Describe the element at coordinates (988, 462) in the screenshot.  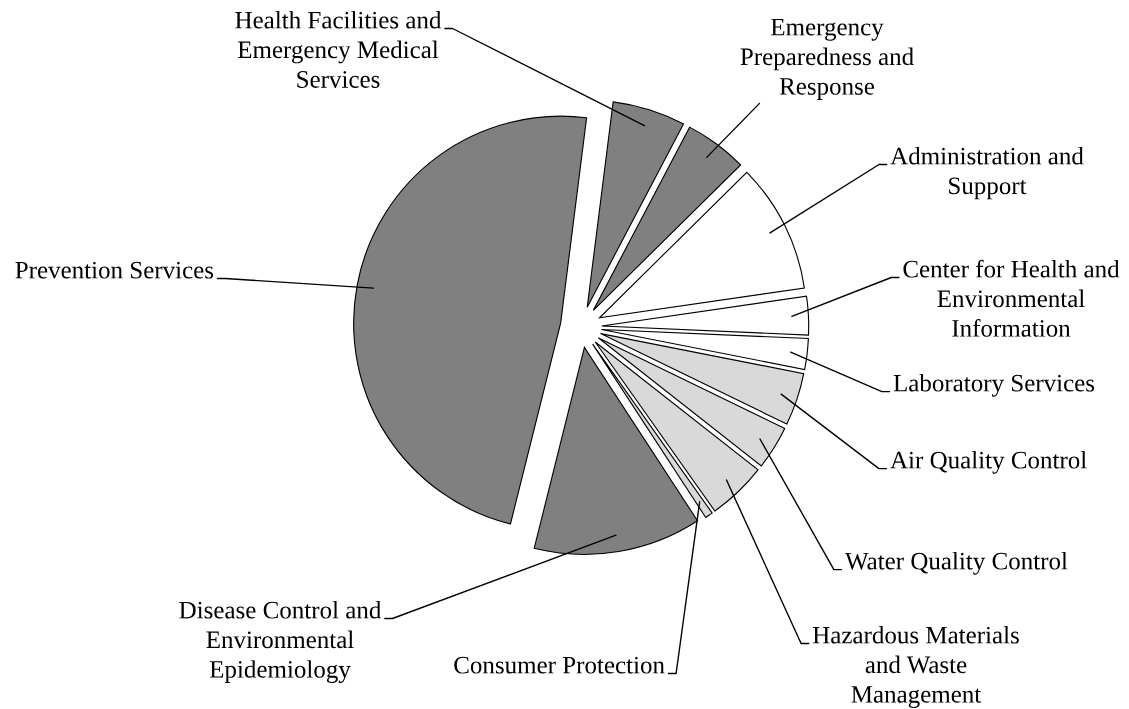
I see `slice-label: Air Quality Control` at that location.